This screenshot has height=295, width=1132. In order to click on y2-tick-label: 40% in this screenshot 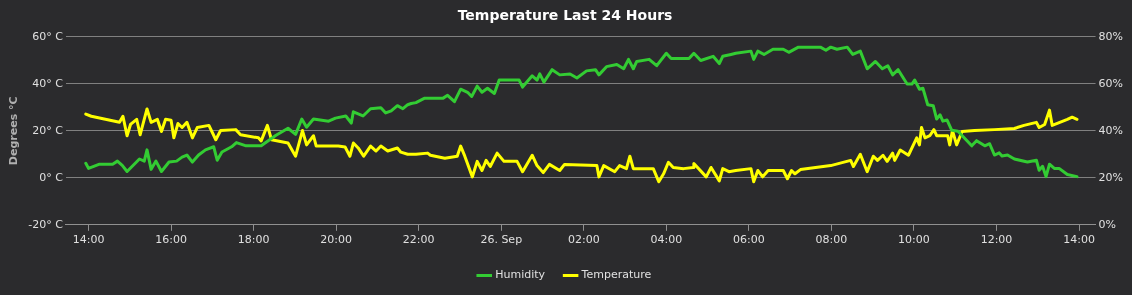, I will do `click(1110, 130)`.